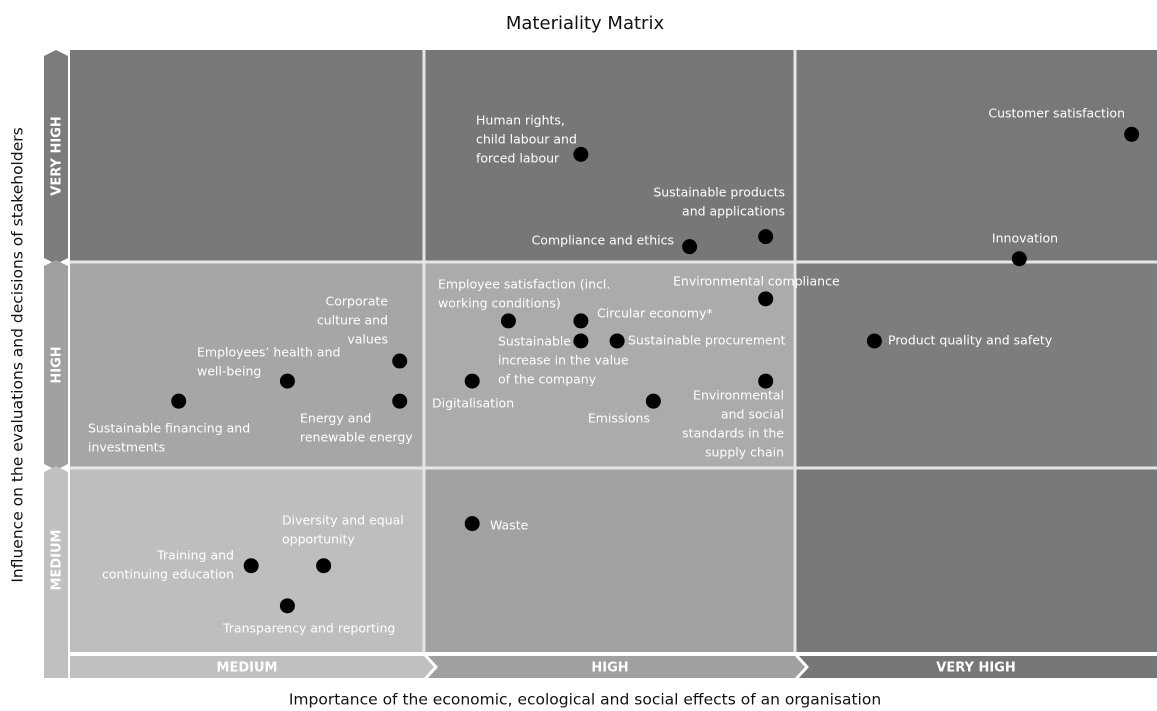  I want to click on point-label: Energy and, so click(335, 418).